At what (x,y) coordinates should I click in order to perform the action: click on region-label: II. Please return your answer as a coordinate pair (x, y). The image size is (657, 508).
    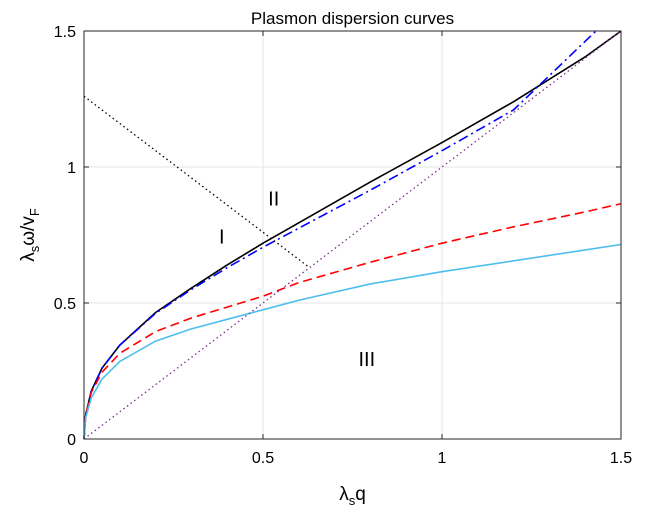
    Looking at the image, I should click on (273, 199).